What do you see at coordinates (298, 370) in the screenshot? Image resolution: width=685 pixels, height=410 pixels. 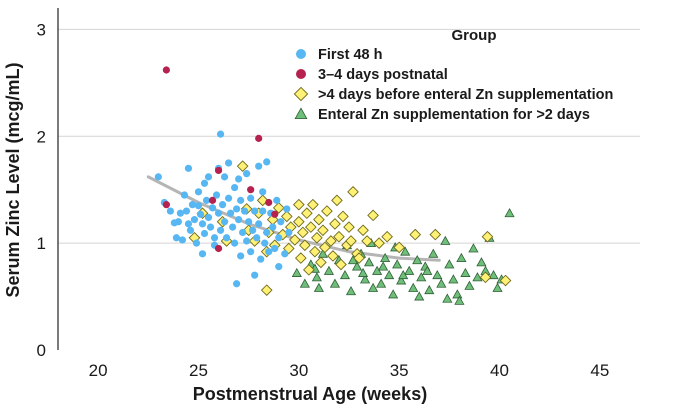 I see `x-tick-label: 30` at bounding box center [298, 370].